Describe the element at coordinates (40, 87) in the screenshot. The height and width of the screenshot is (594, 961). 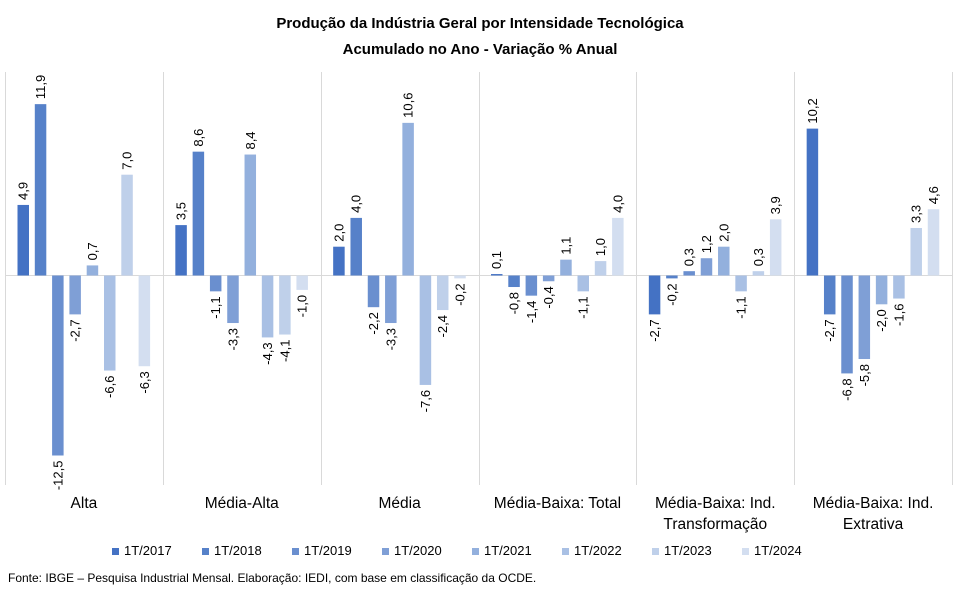
I see `data-label: 11,9` at that location.